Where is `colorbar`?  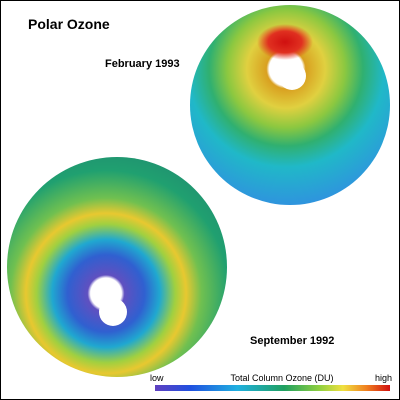 colorbar is located at coordinates (272, 388).